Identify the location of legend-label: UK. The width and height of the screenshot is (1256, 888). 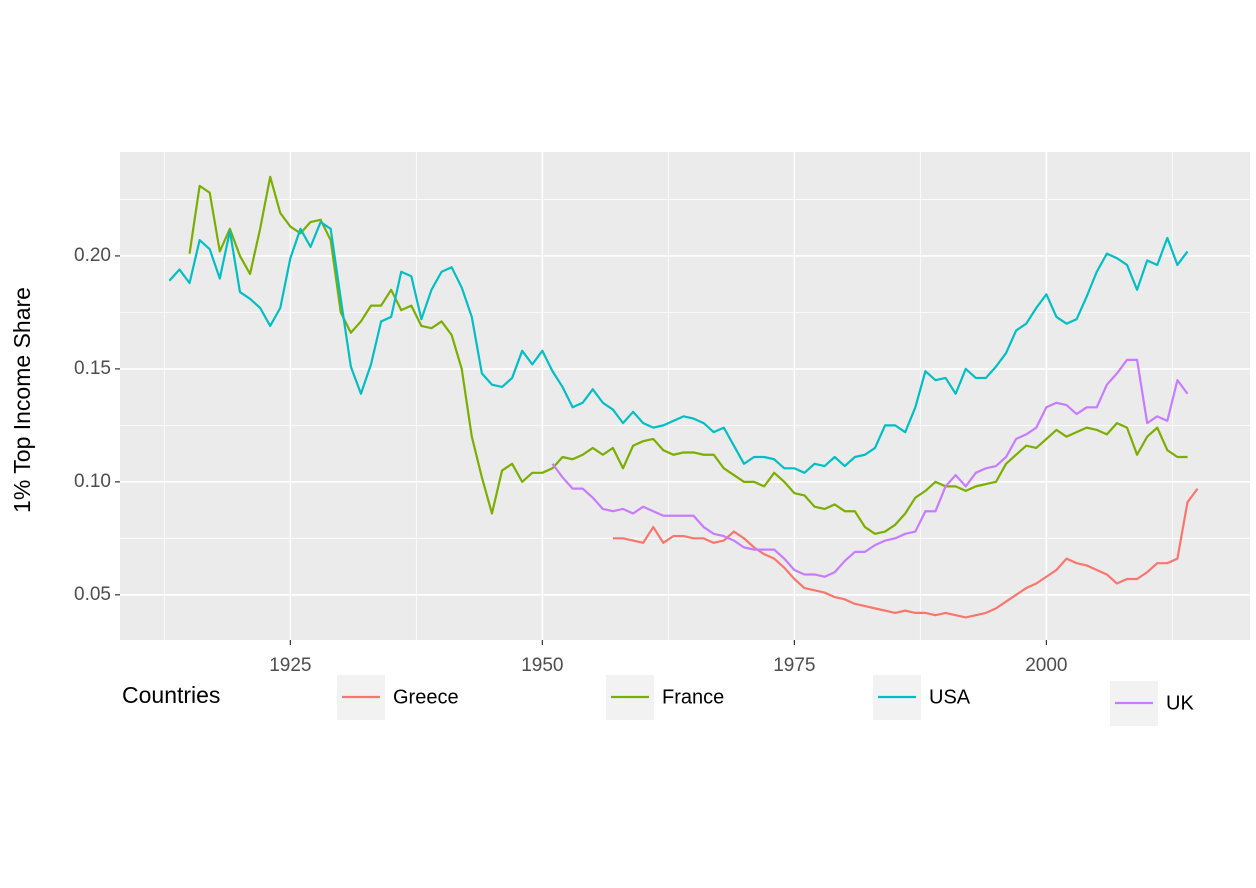
(1180, 703).